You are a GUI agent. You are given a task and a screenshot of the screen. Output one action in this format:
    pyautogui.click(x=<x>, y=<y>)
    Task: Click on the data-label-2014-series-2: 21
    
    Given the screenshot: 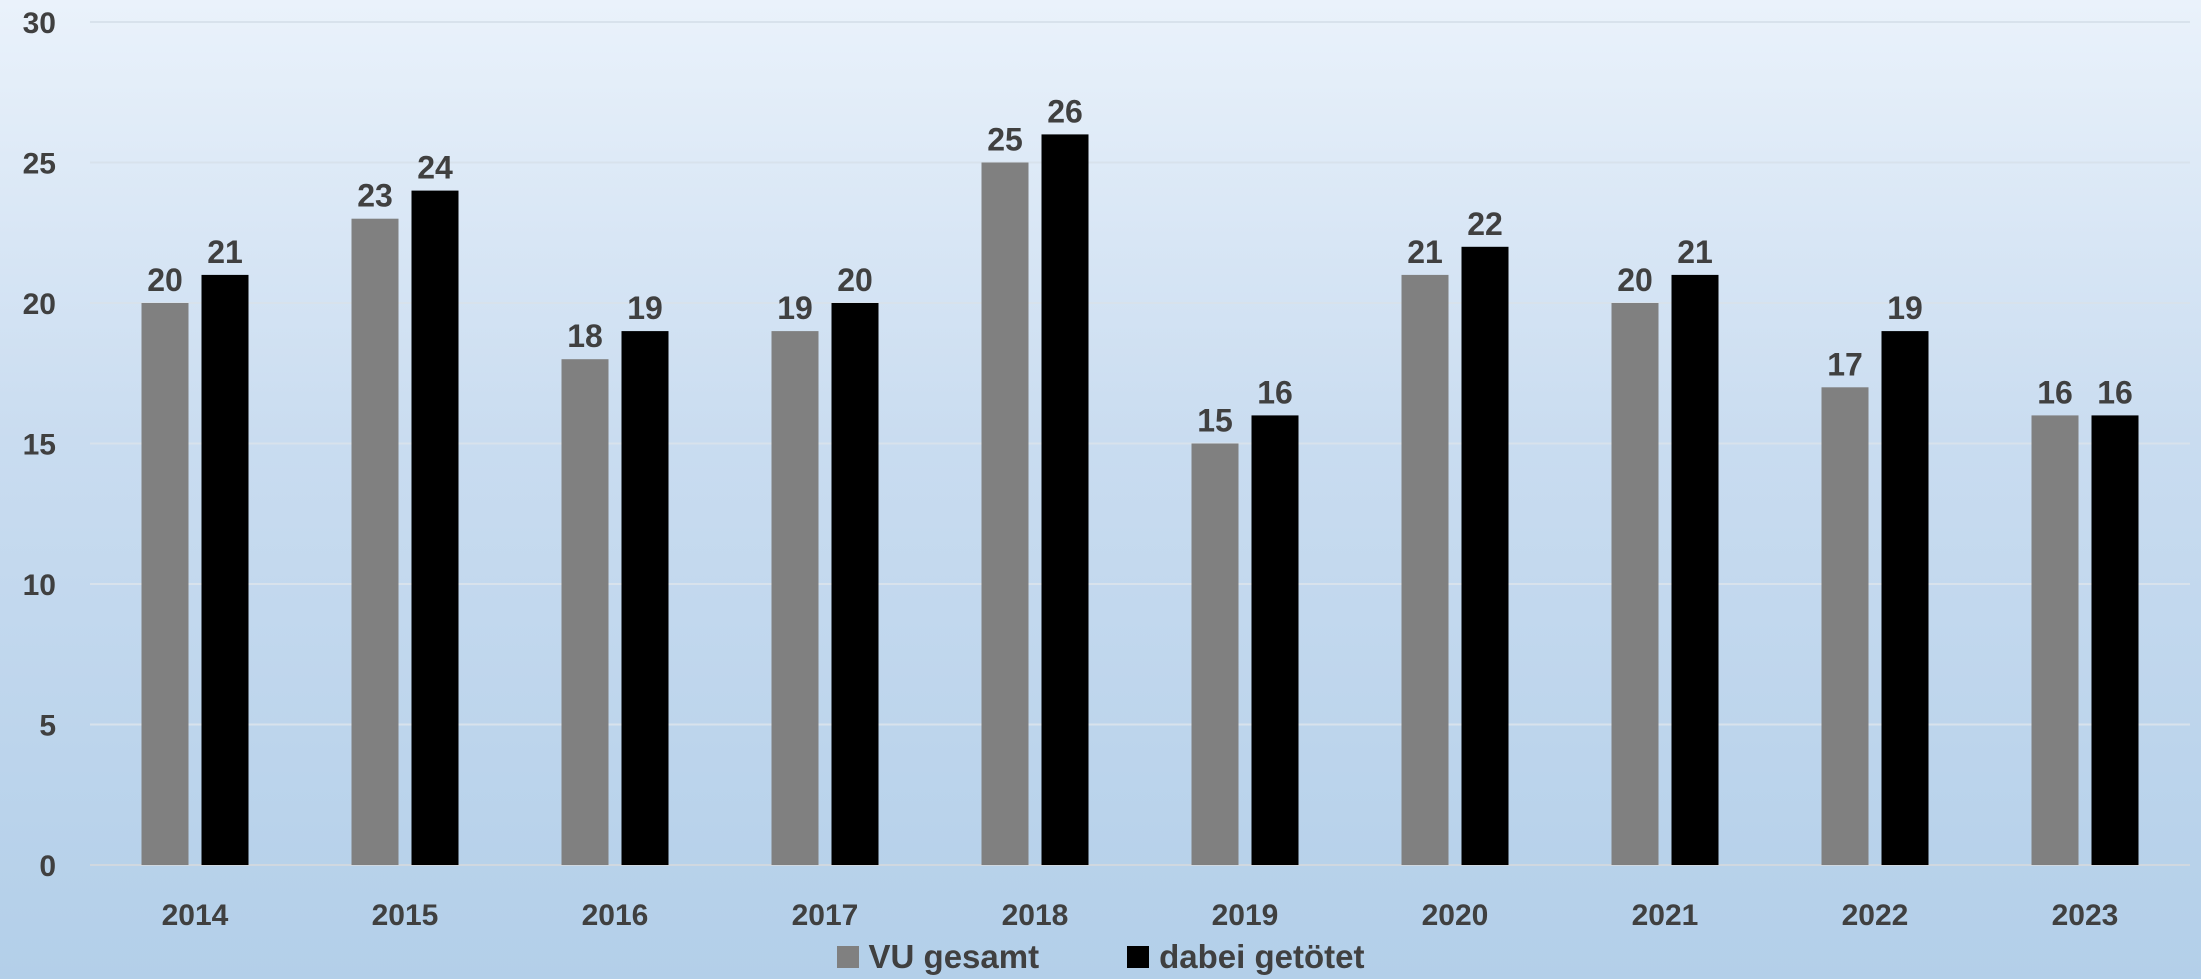 What is the action you would take?
    pyautogui.click(x=225, y=252)
    